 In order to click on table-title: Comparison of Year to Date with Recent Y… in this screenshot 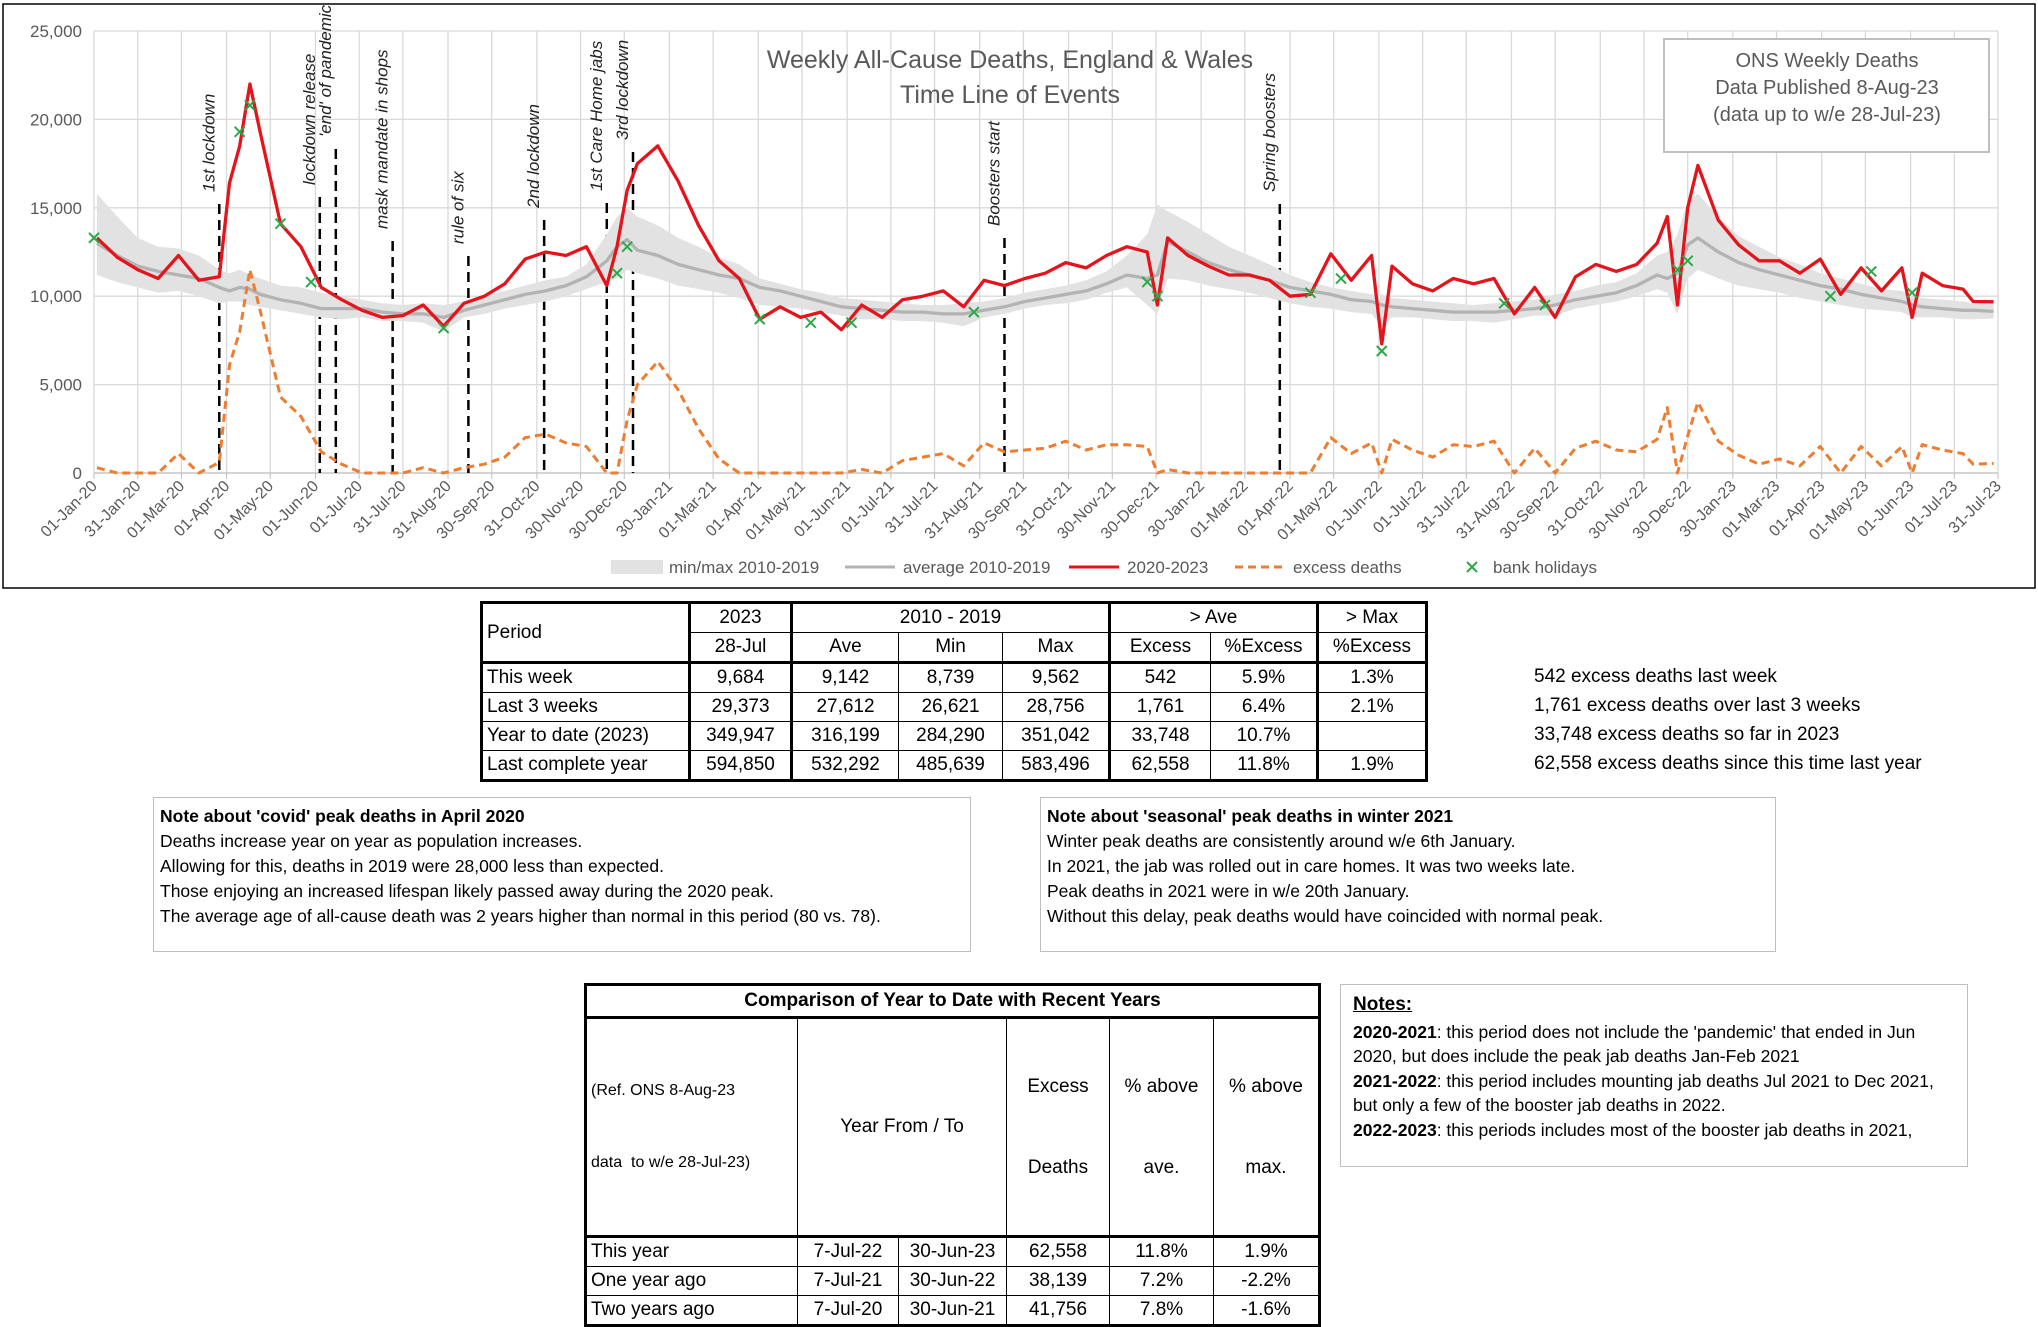, I will do `click(952, 1001)`.